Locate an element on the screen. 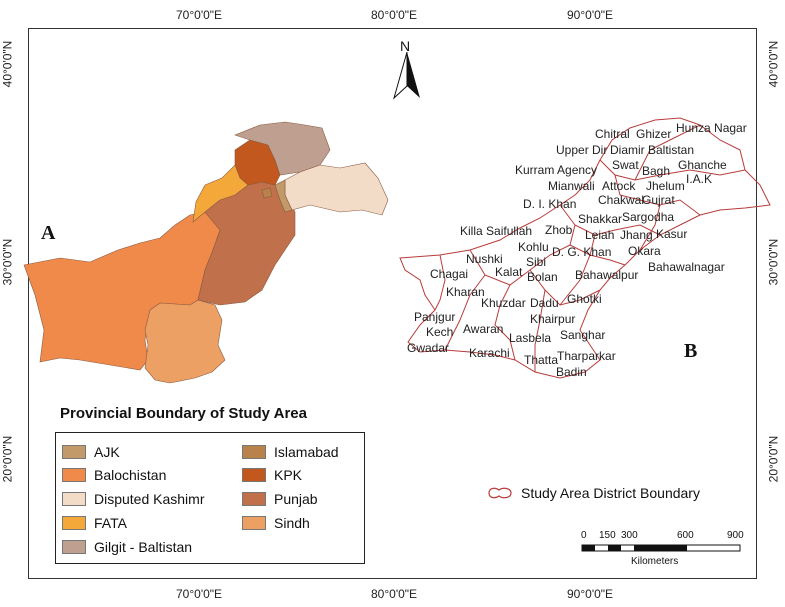  district-label: Shakkar is located at coordinates (600, 219).